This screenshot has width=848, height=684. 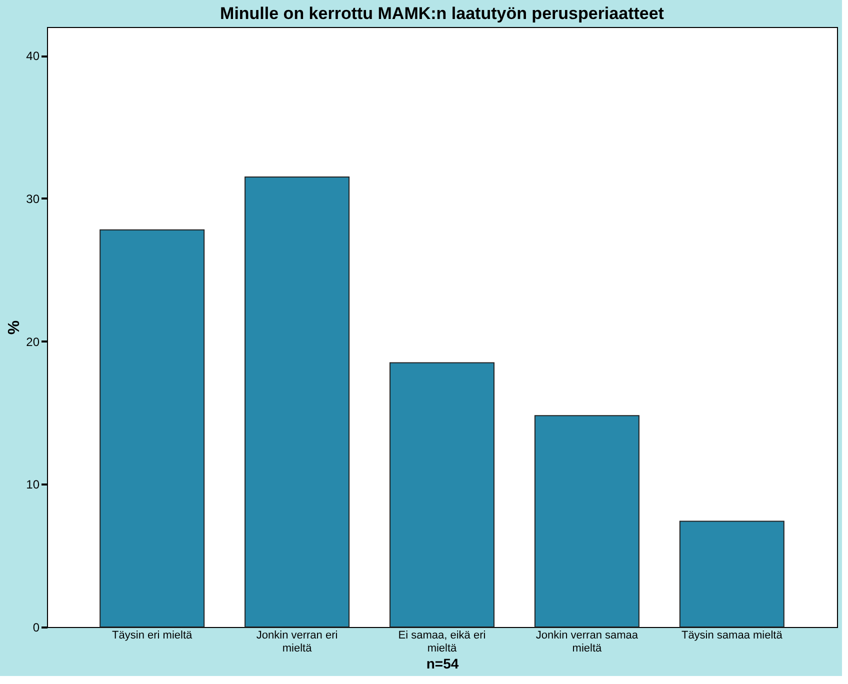 What do you see at coordinates (442, 642) in the screenshot?
I see `x-tick-label: Ei samaa, eikä eri mieltä` at bounding box center [442, 642].